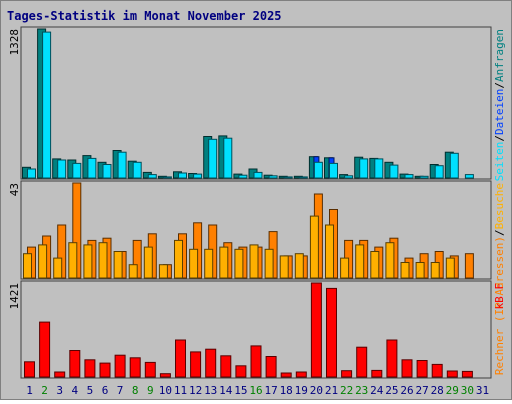  What do you see at coordinates (14, 42) in the screenshot?
I see `y-max-label: 1328` at bounding box center [14, 42].